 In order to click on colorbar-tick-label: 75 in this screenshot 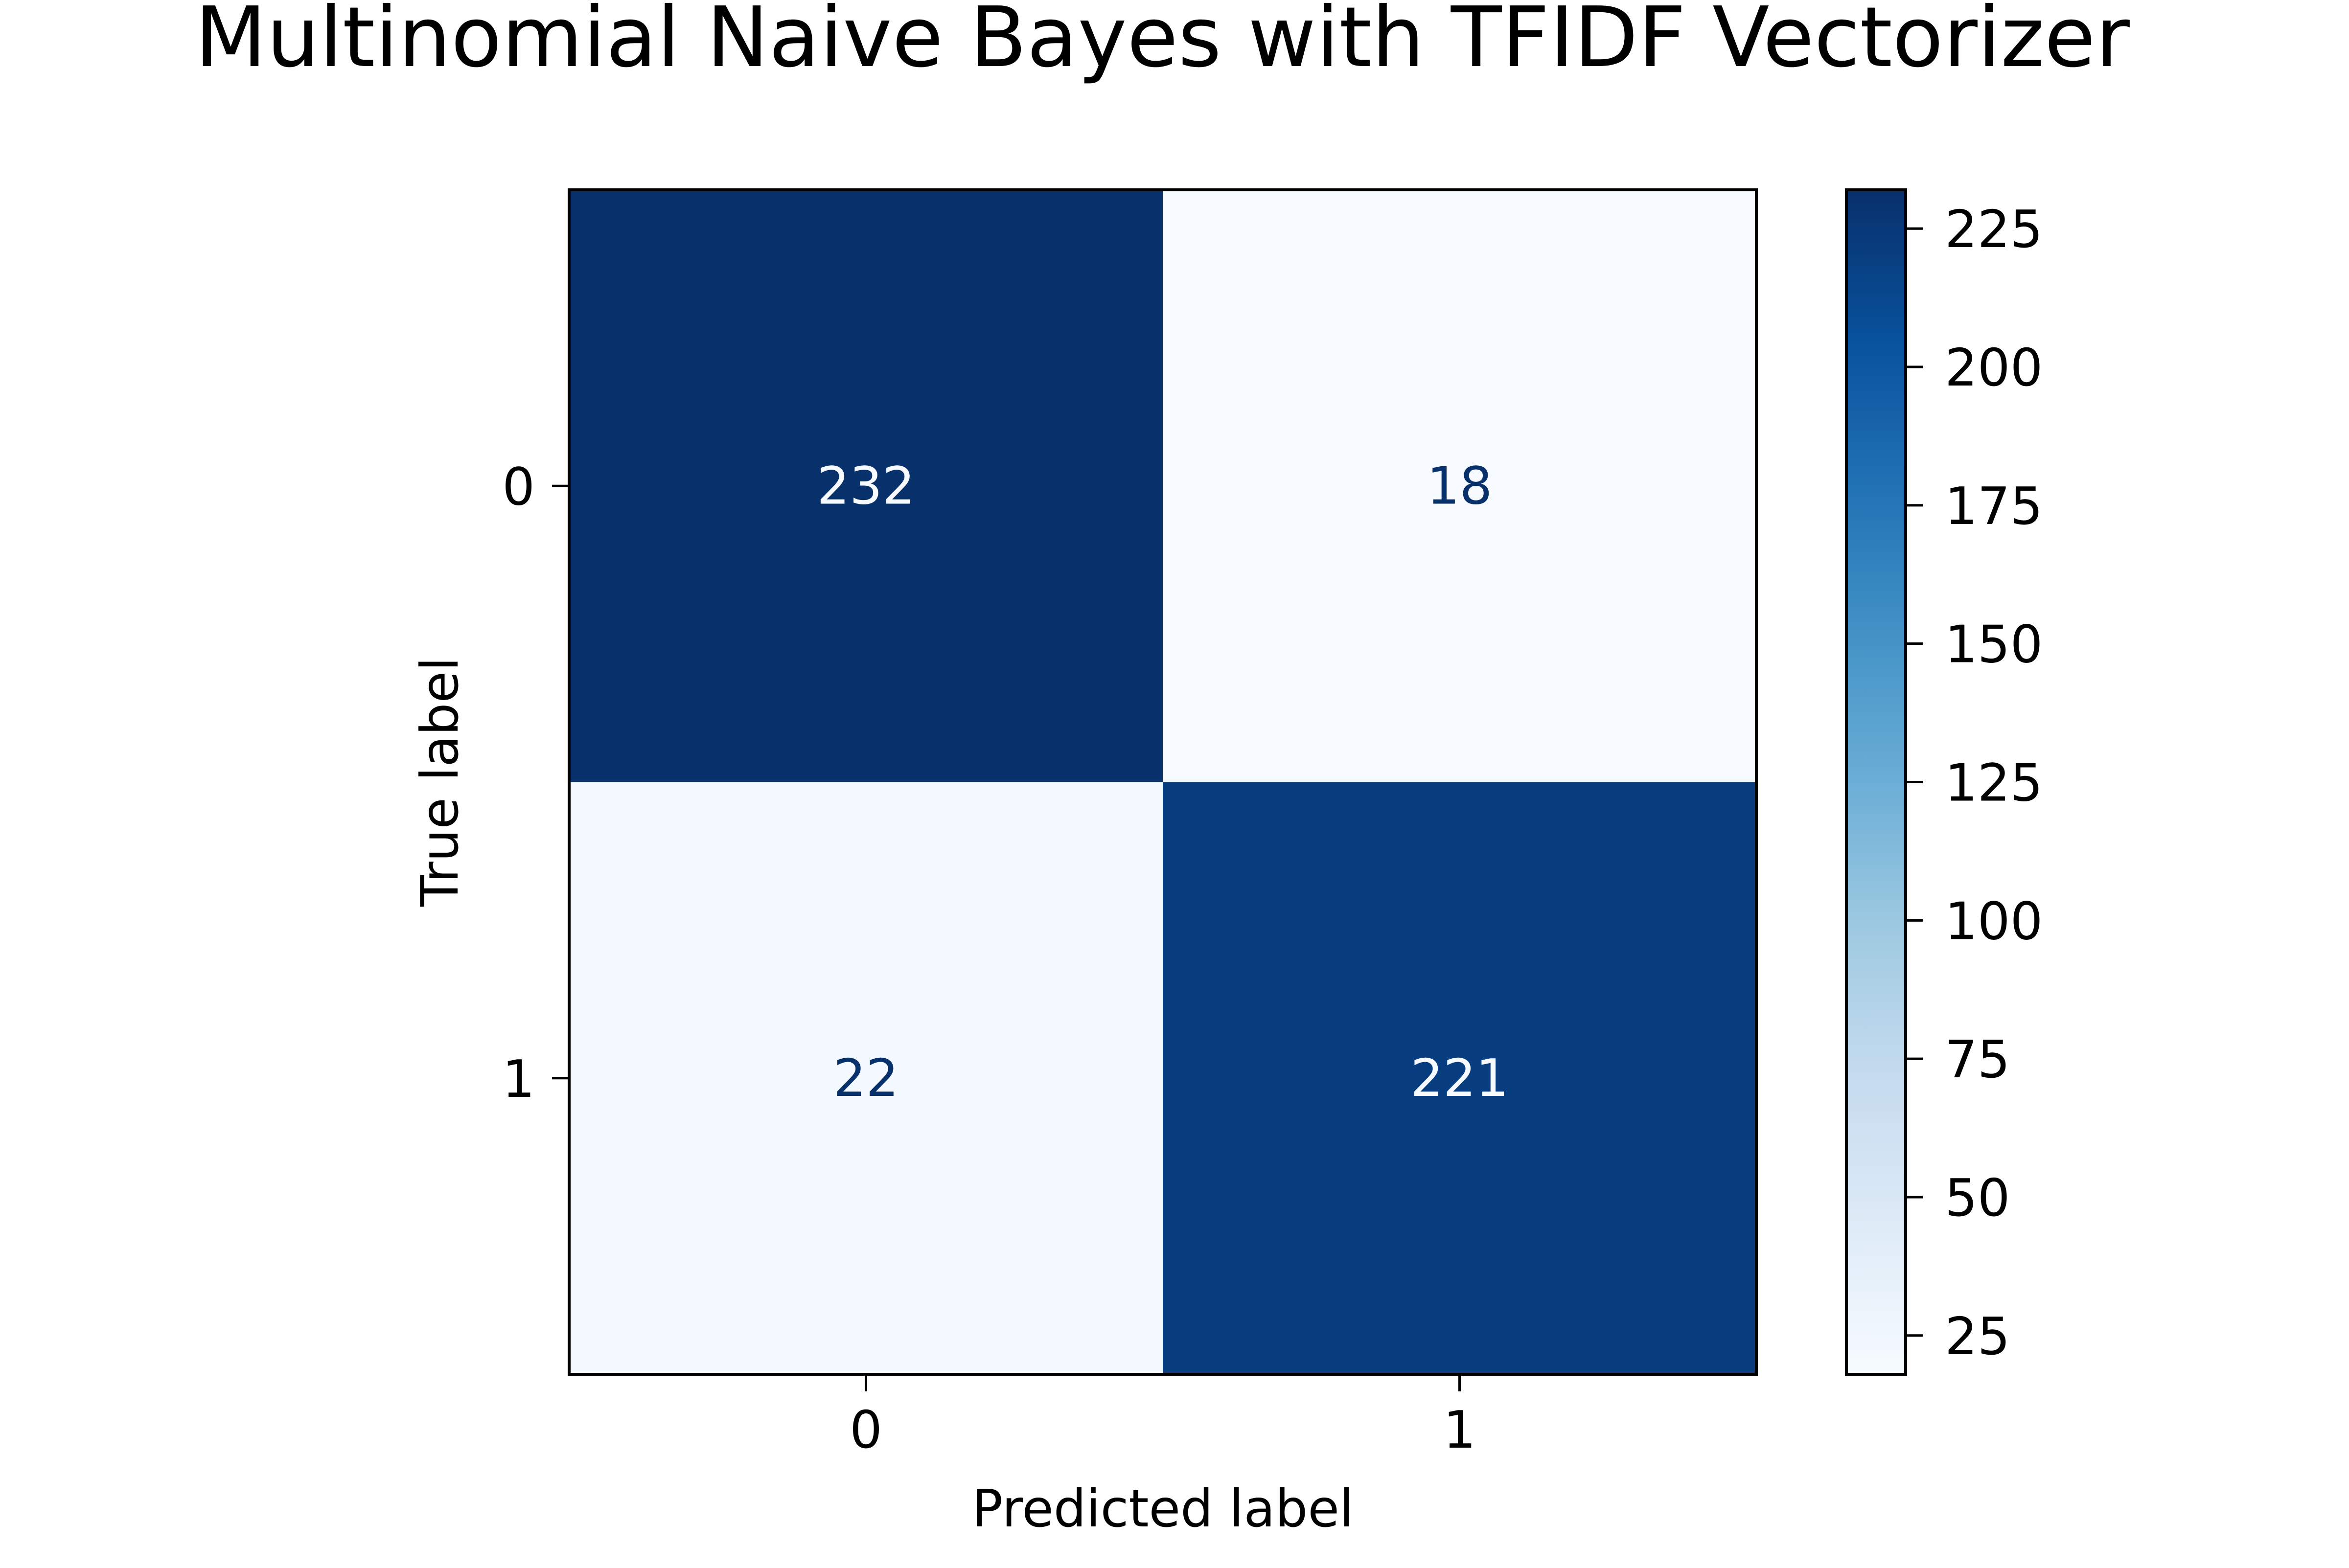, I will do `click(1977, 1060)`.